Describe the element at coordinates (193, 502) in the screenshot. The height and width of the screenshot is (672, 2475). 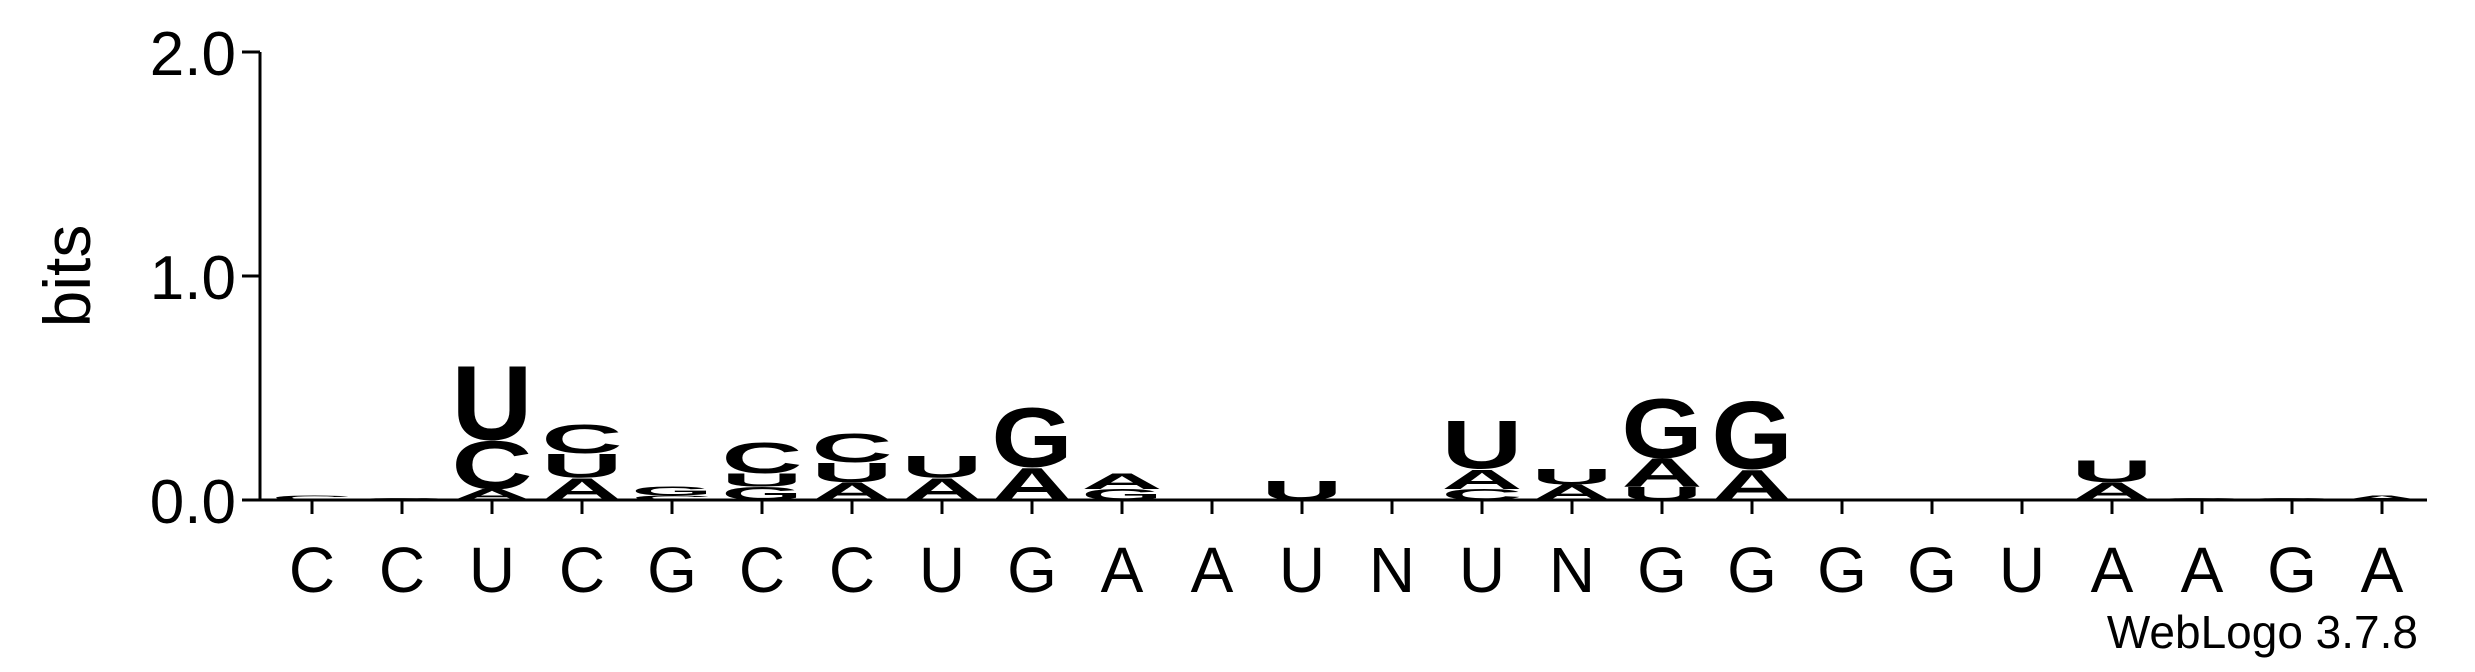
I see `y-tick-label: 0.0` at that location.